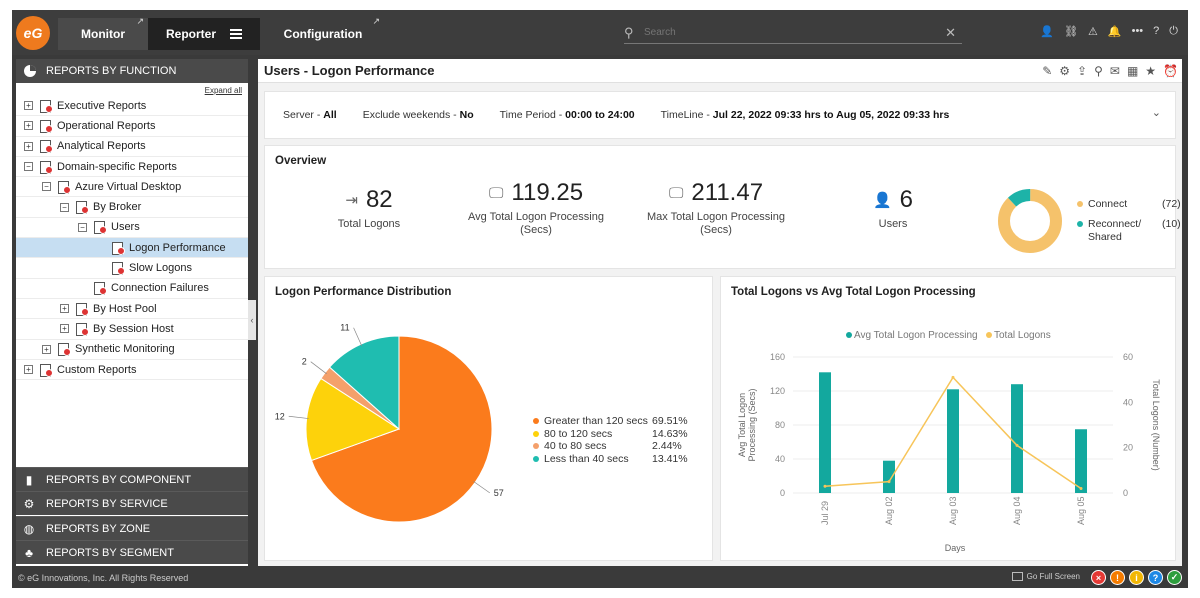 This screenshot has width=1200, height=598. Describe the element at coordinates (1151, 71) in the screenshot. I see `favorite-star-icon: ★` at that location.